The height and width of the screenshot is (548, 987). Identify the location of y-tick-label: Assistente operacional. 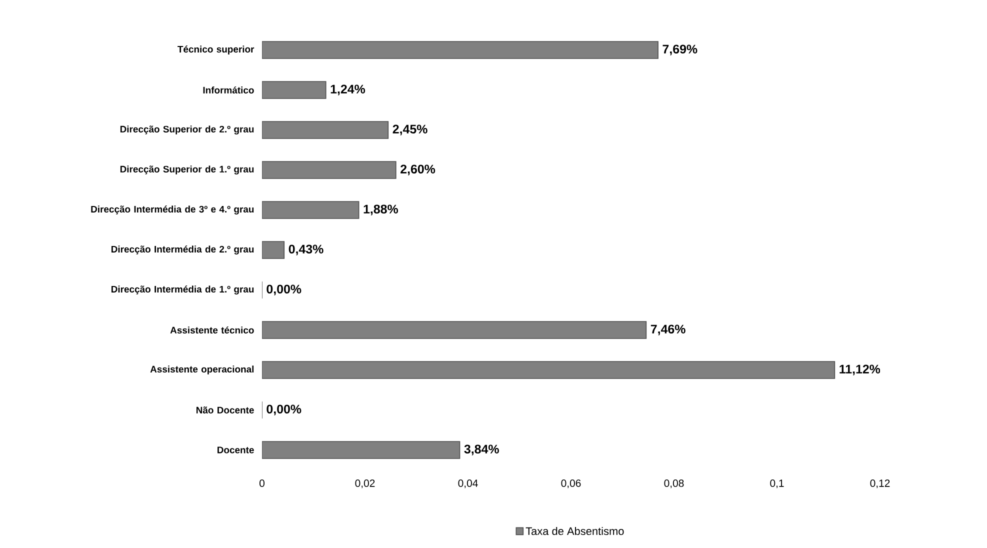
(202, 370).